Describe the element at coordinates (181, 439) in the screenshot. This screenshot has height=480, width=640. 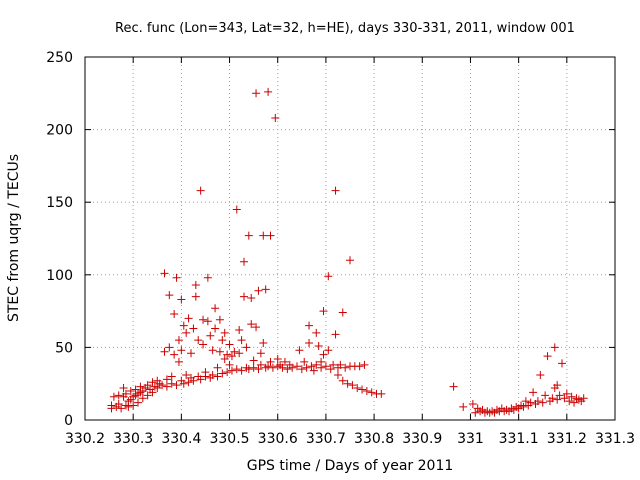
I see `x-tick-label: 330.4` at that location.